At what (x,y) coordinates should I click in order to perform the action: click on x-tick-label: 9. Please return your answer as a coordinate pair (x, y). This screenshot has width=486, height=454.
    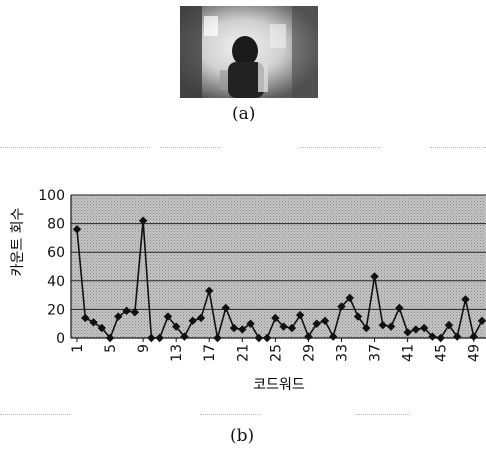
    Looking at the image, I should click on (144, 348).